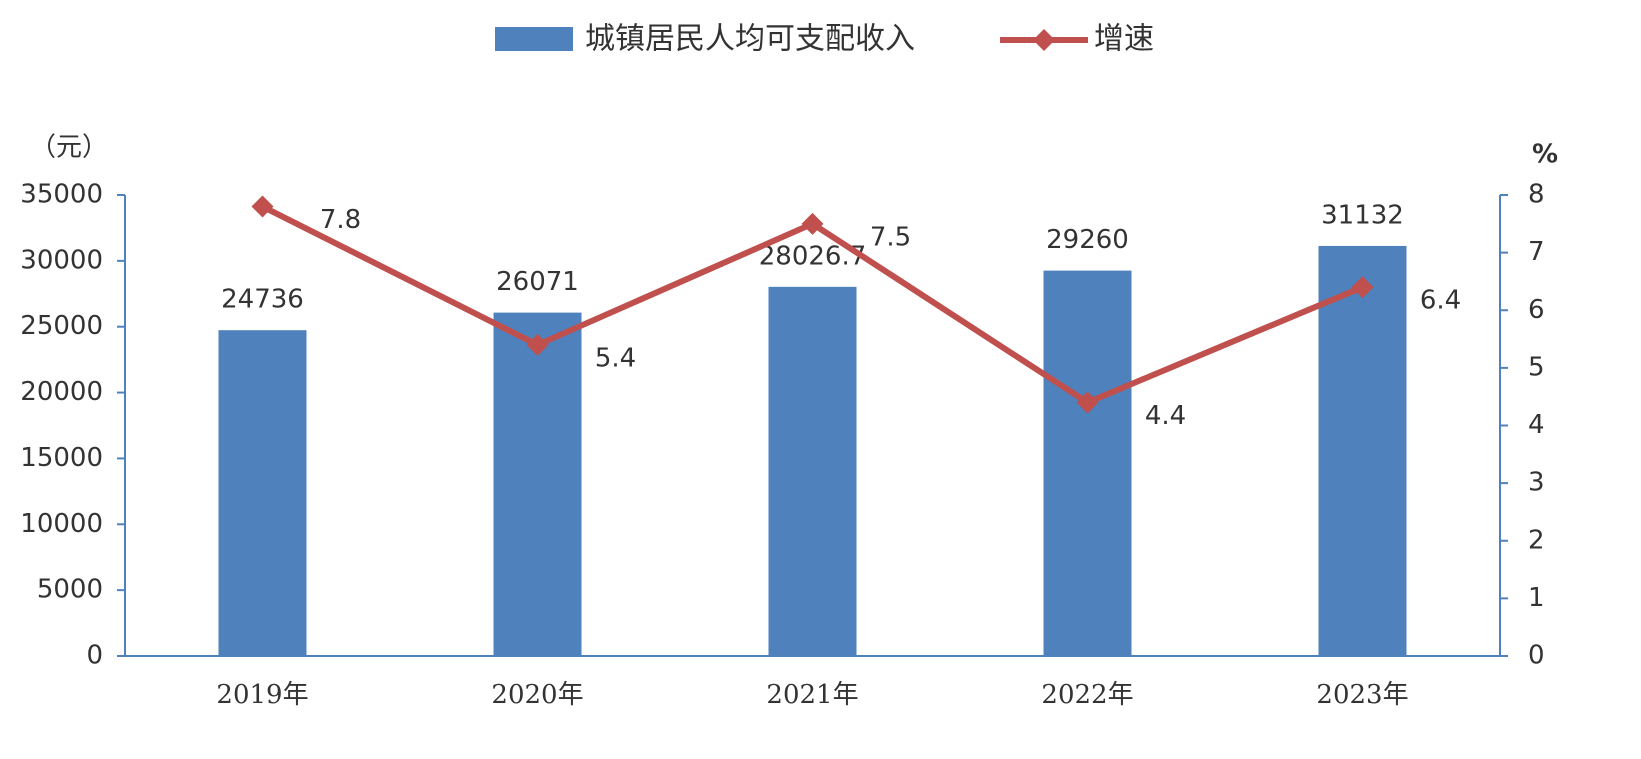 This screenshot has height=759, width=1641. What do you see at coordinates (750, 39) in the screenshot?
I see `legend-label: 城镇居民人均可支配收入` at bounding box center [750, 39].